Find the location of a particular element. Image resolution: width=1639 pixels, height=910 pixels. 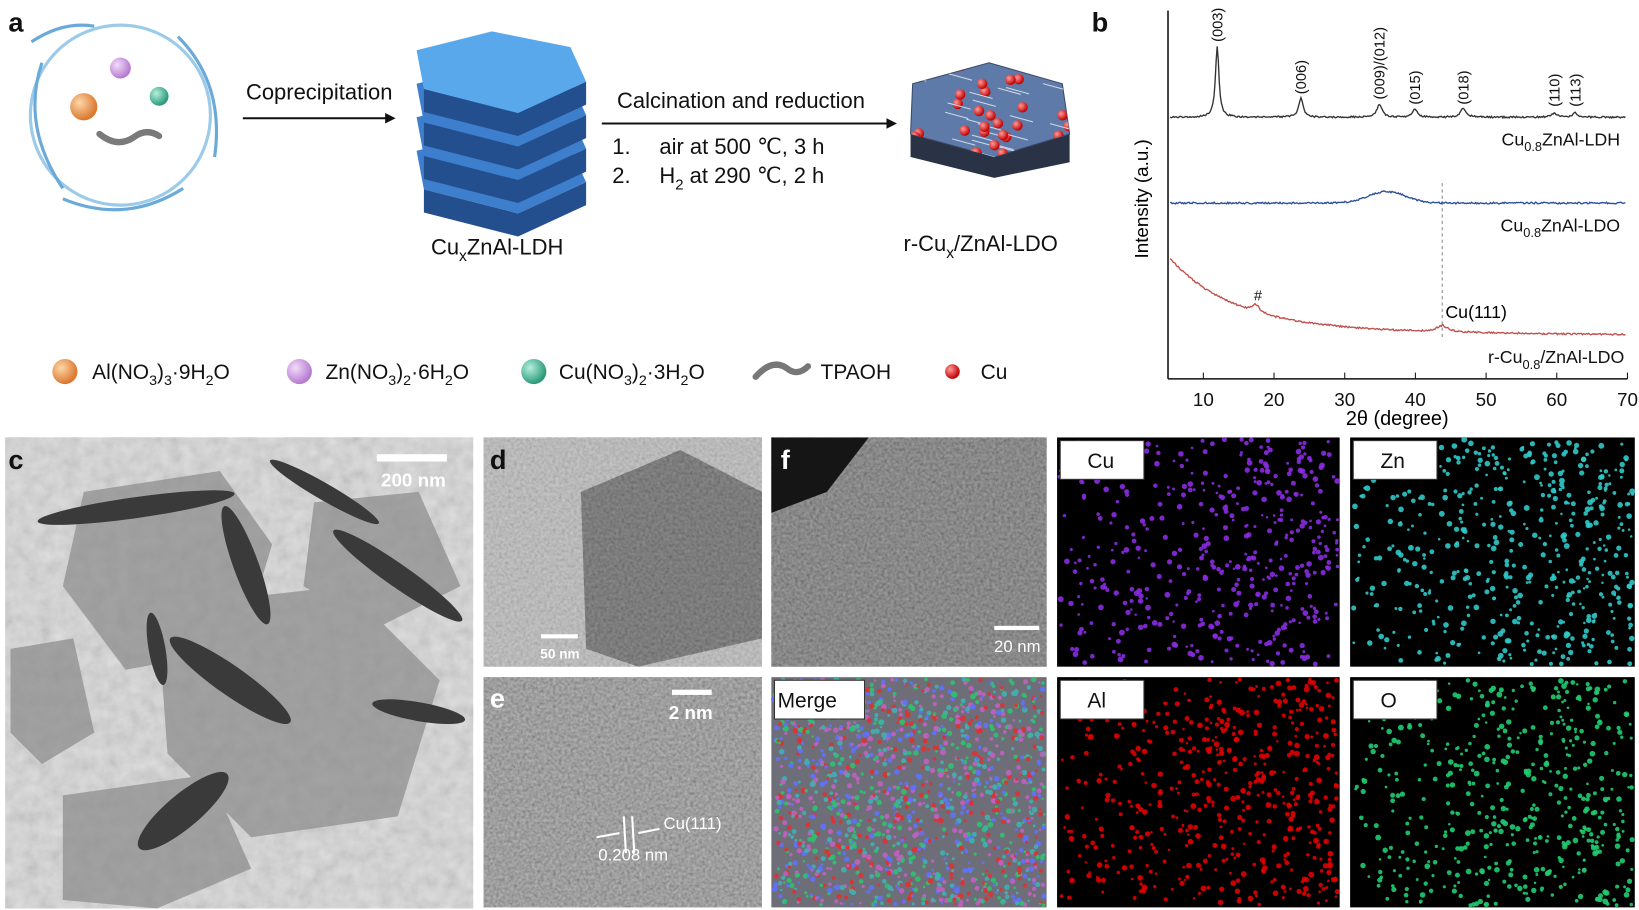

peak-label: (018) is located at coordinates (1464, 87).